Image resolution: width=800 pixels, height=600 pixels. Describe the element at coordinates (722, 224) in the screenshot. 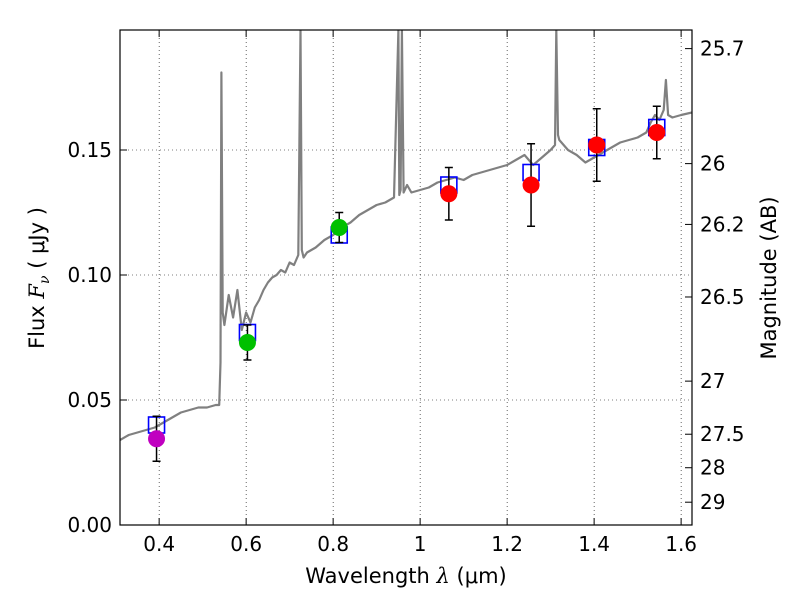

I see `y2-tick-label: 26.2` at that location.